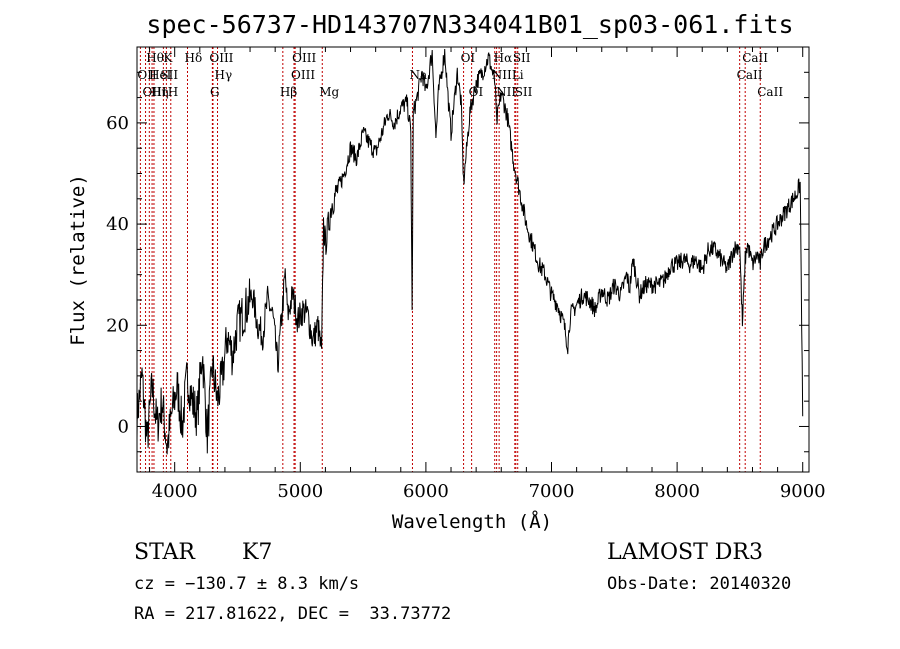 The image size is (900, 649). I want to click on object-class: STAR, so click(164, 552).